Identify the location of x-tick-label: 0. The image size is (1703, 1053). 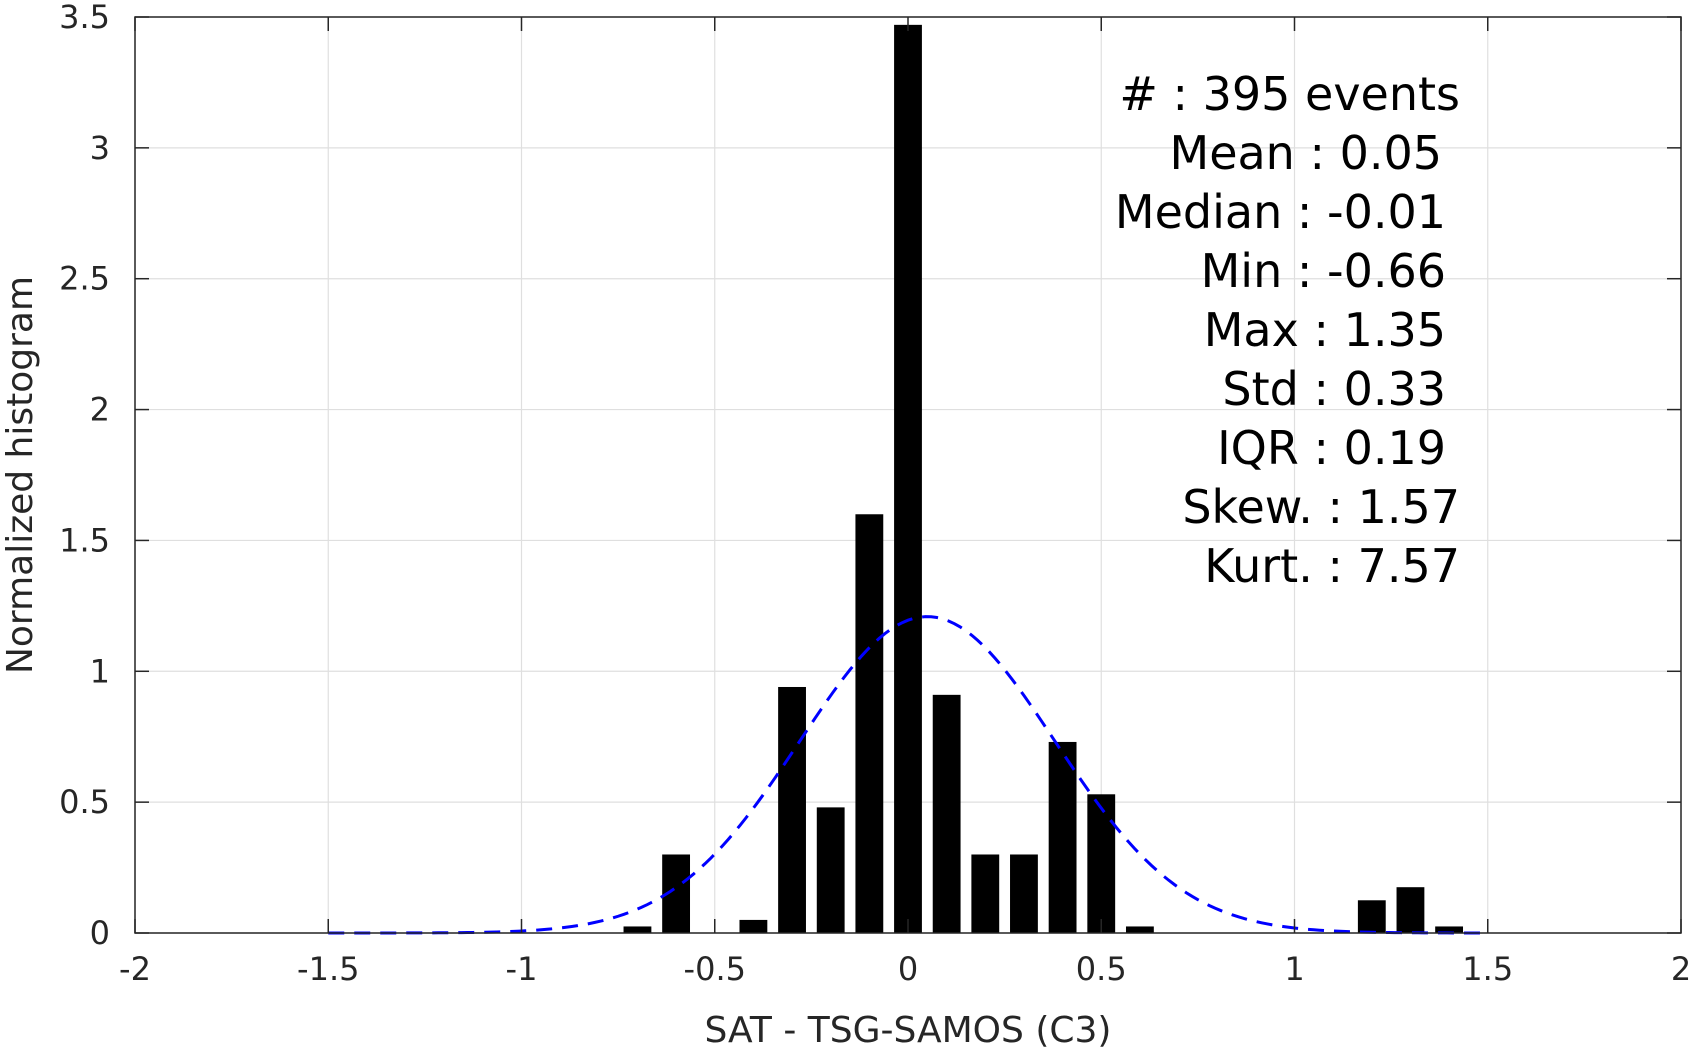
(908, 969).